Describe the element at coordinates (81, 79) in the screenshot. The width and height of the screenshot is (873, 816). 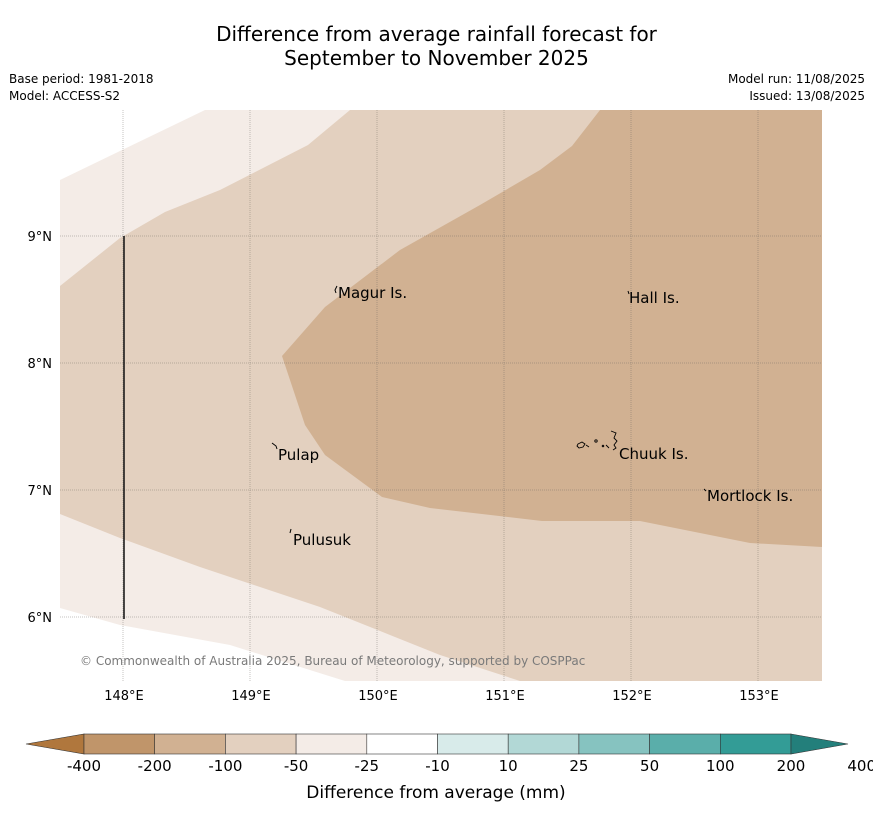
I see `base-period: Base period: 1981-2018` at that location.